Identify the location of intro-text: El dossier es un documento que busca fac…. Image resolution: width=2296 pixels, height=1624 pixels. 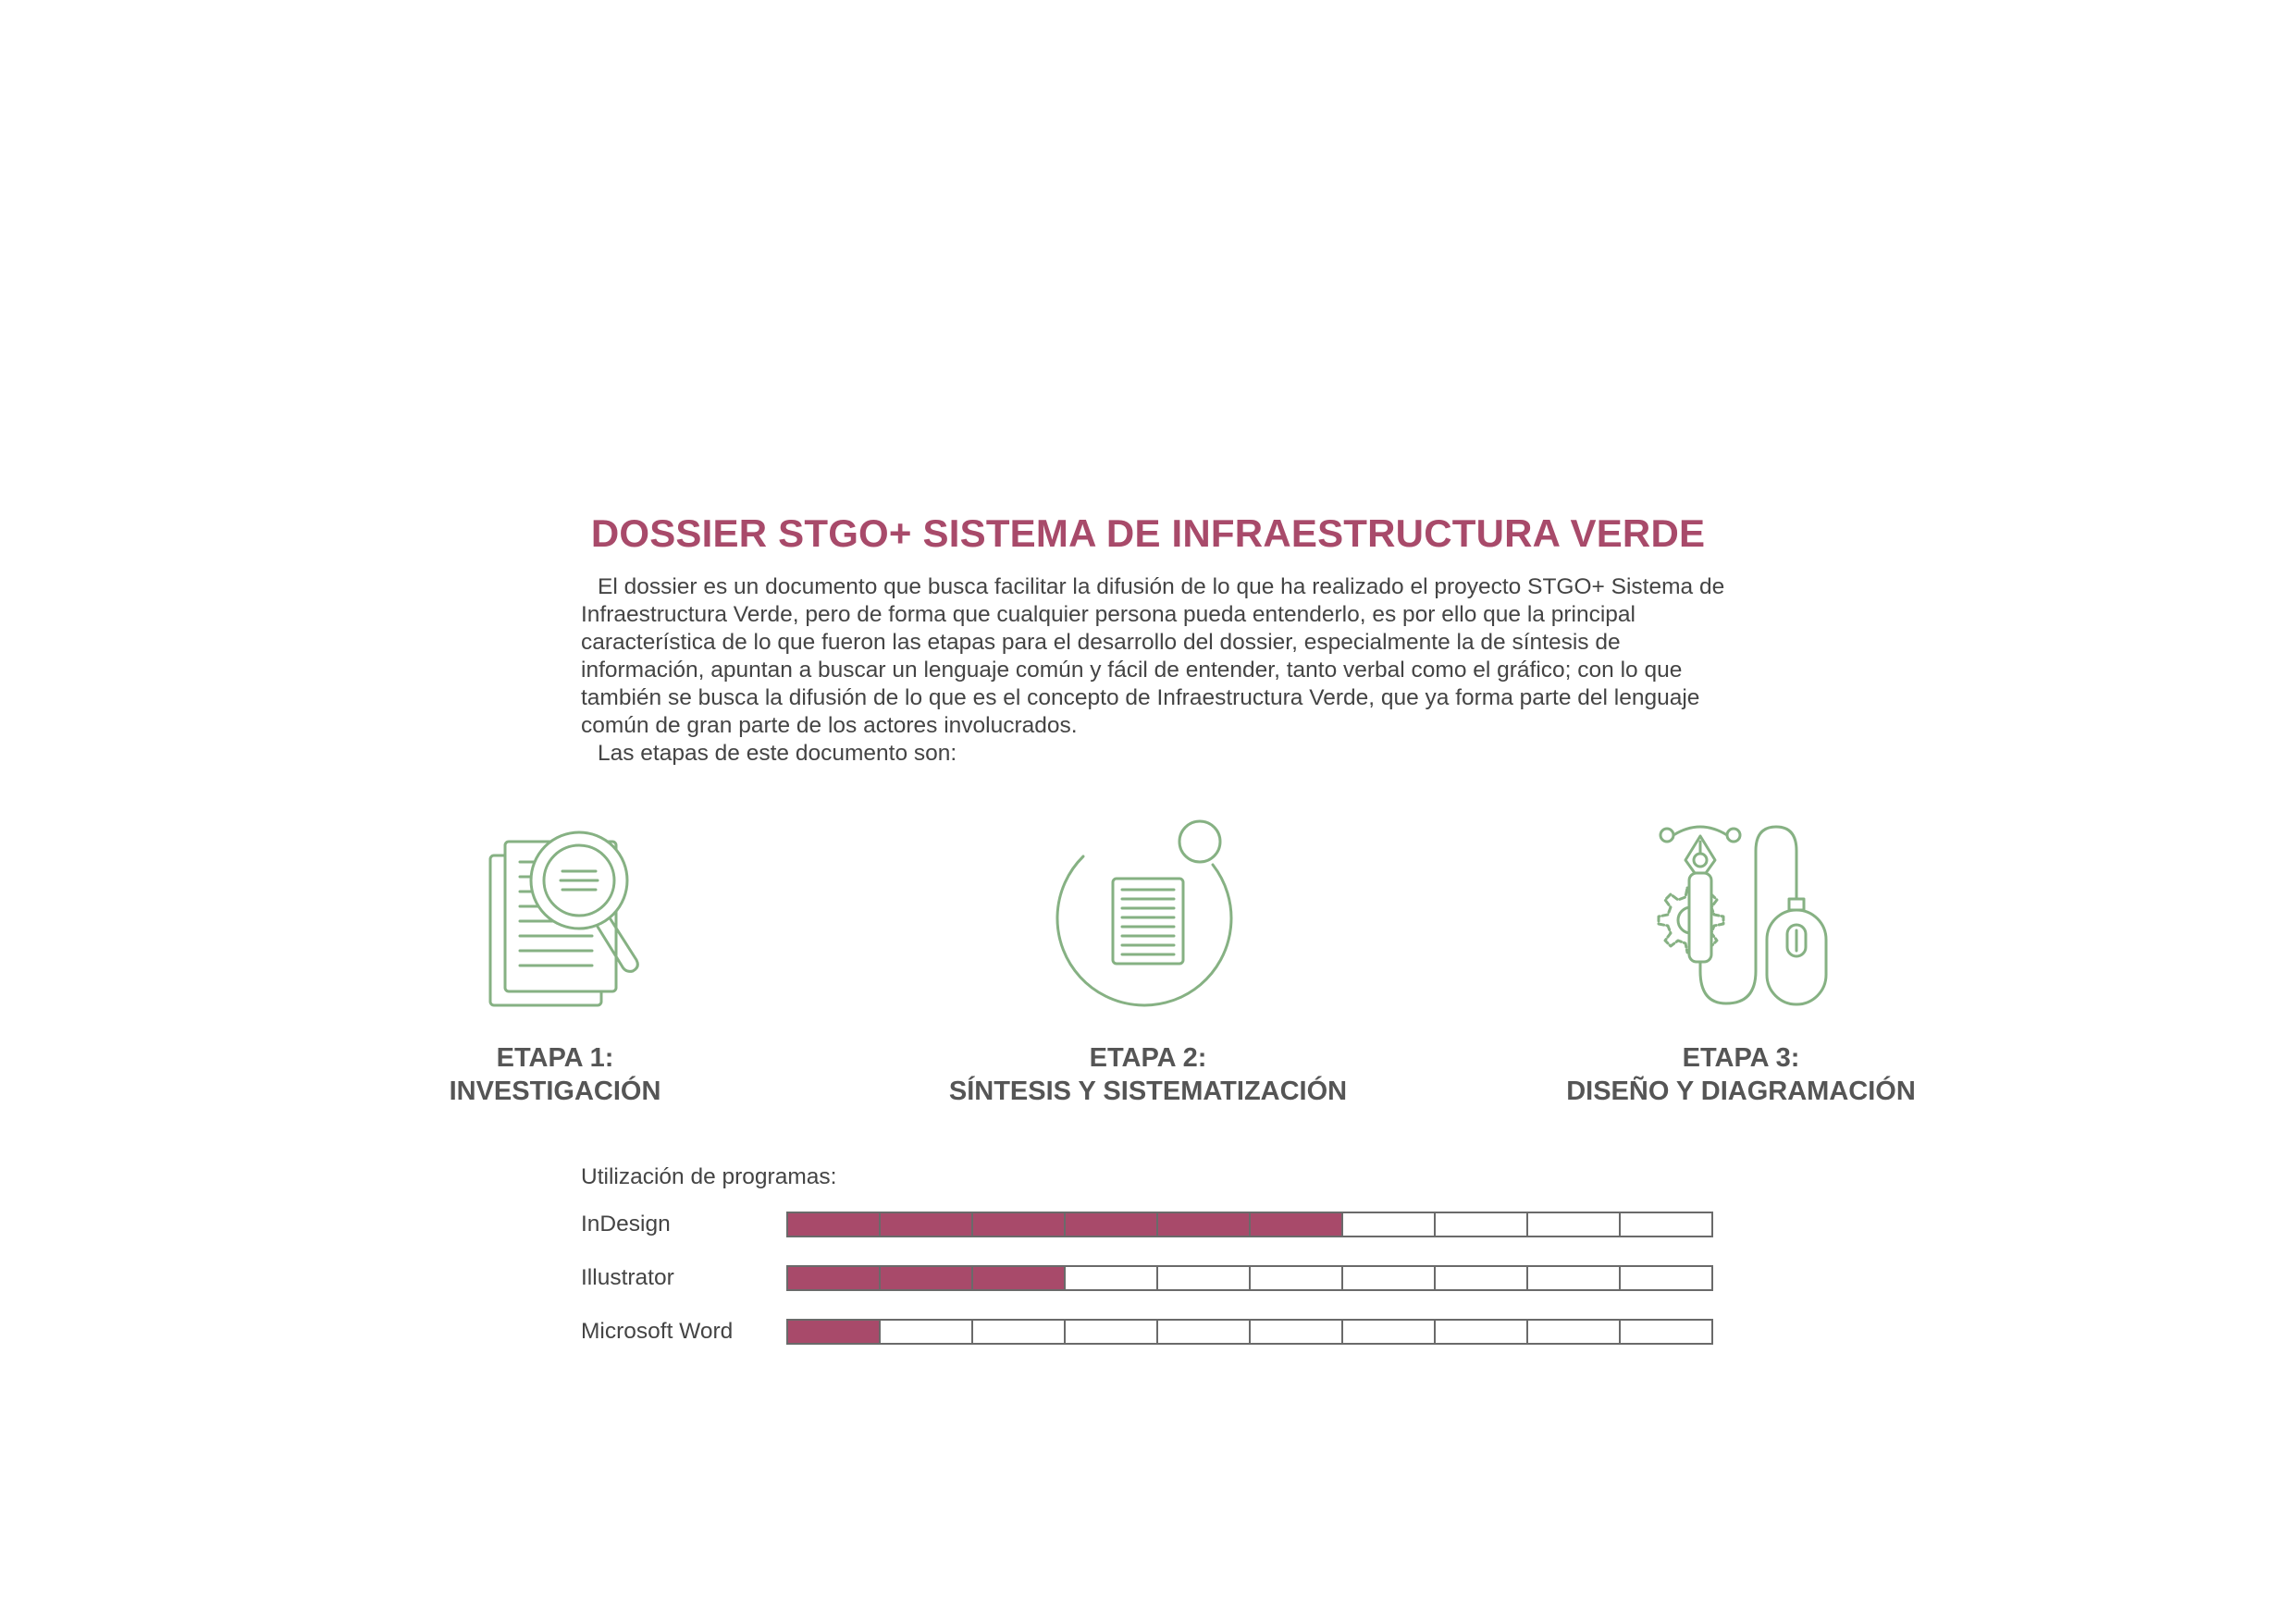
(1154, 670).